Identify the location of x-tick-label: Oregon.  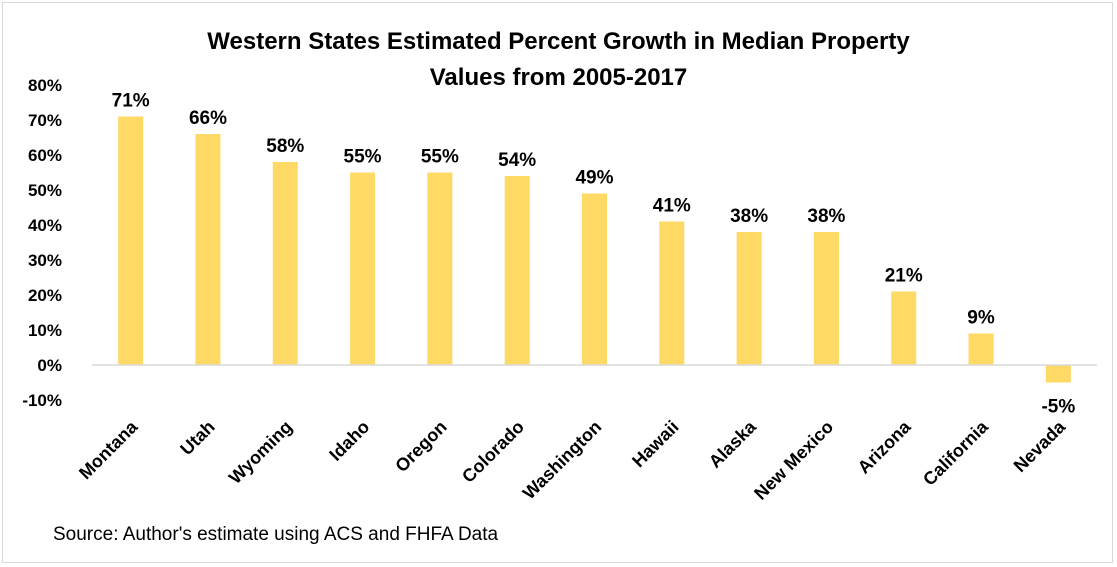
(420, 446).